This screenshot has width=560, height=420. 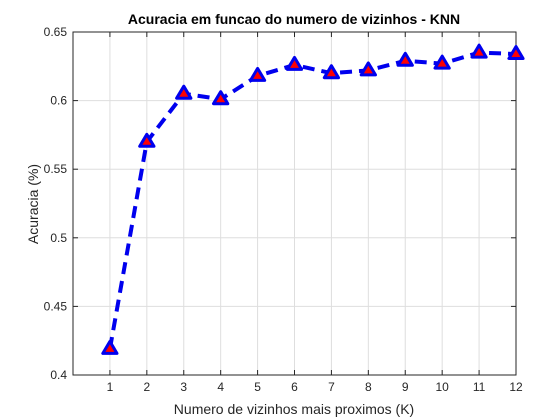 I want to click on x-tick-label: 1, so click(x=110, y=387).